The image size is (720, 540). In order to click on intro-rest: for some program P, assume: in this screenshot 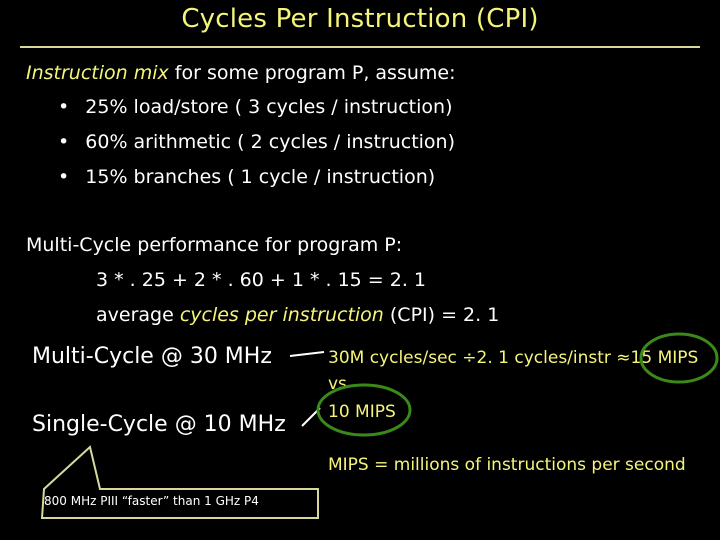, I will do `click(312, 73)`.